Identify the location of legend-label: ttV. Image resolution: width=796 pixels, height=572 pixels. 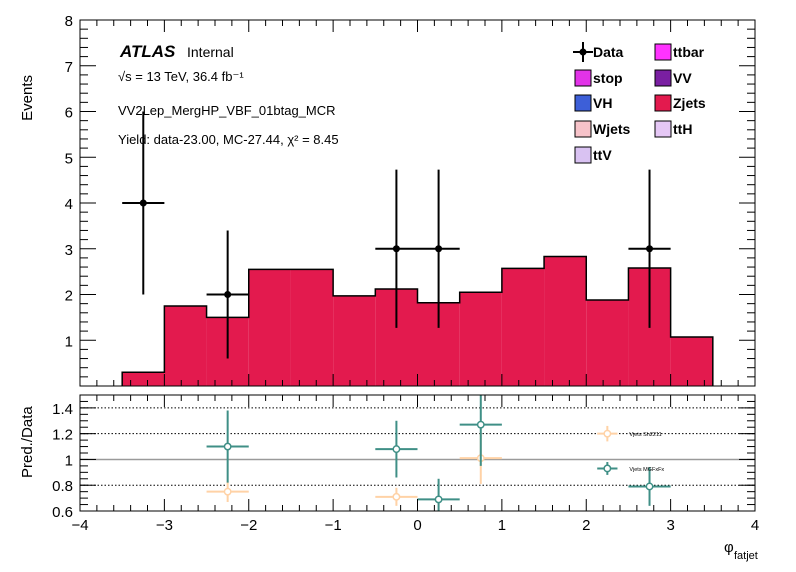
(602, 155).